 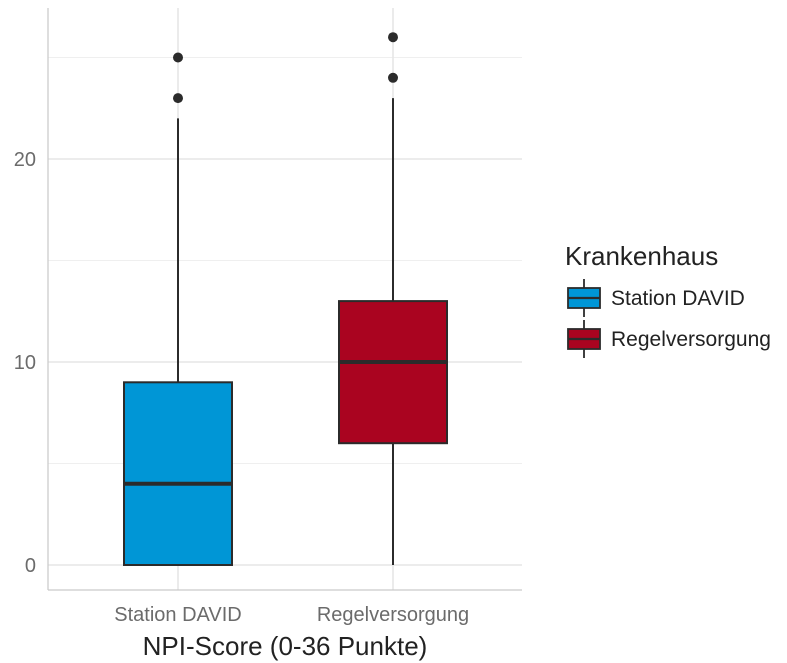 I want to click on x-tick-label: Regelversorgung, so click(x=393, y=615).